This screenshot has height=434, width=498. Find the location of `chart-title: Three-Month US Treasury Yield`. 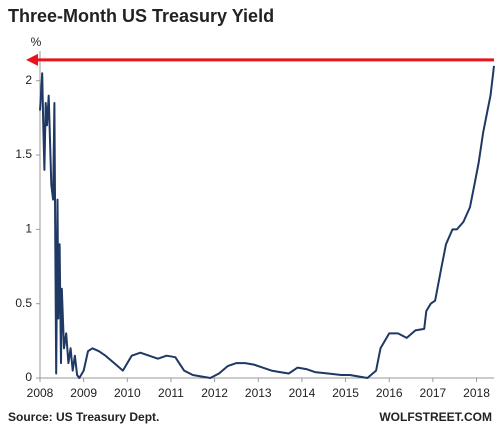

chart-title: Three-Month US Treasury Yield is located at coordinates (141, 16).